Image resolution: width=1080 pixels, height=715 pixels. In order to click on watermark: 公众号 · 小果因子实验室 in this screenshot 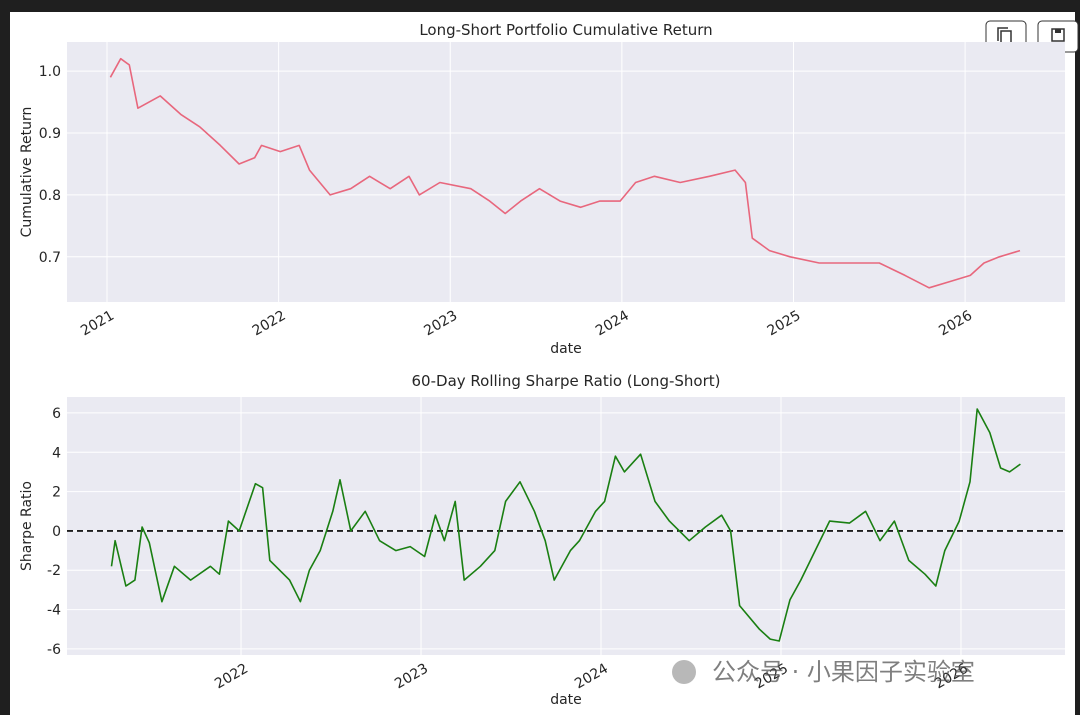, I will do `click(823, 672)`.